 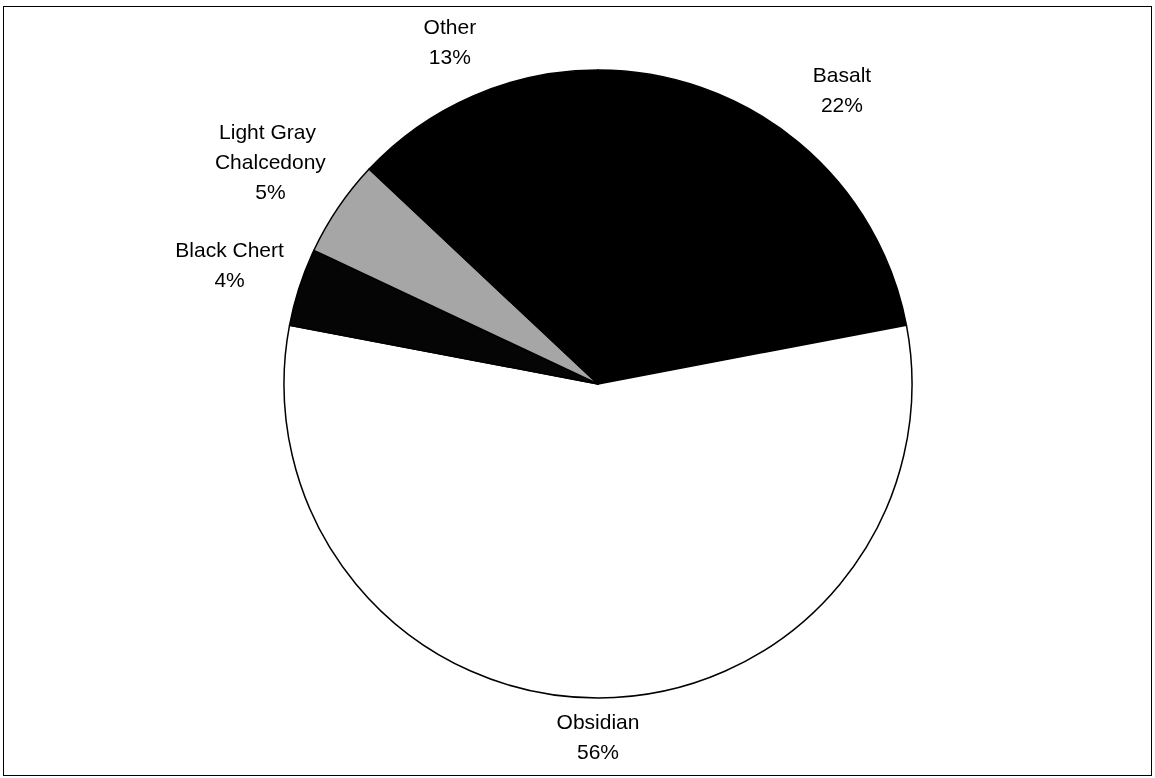 What do you see at coordinates (598, 721) in the screenshot?
I see `slice-label: Obsidian` at bounding box center [598, 721].